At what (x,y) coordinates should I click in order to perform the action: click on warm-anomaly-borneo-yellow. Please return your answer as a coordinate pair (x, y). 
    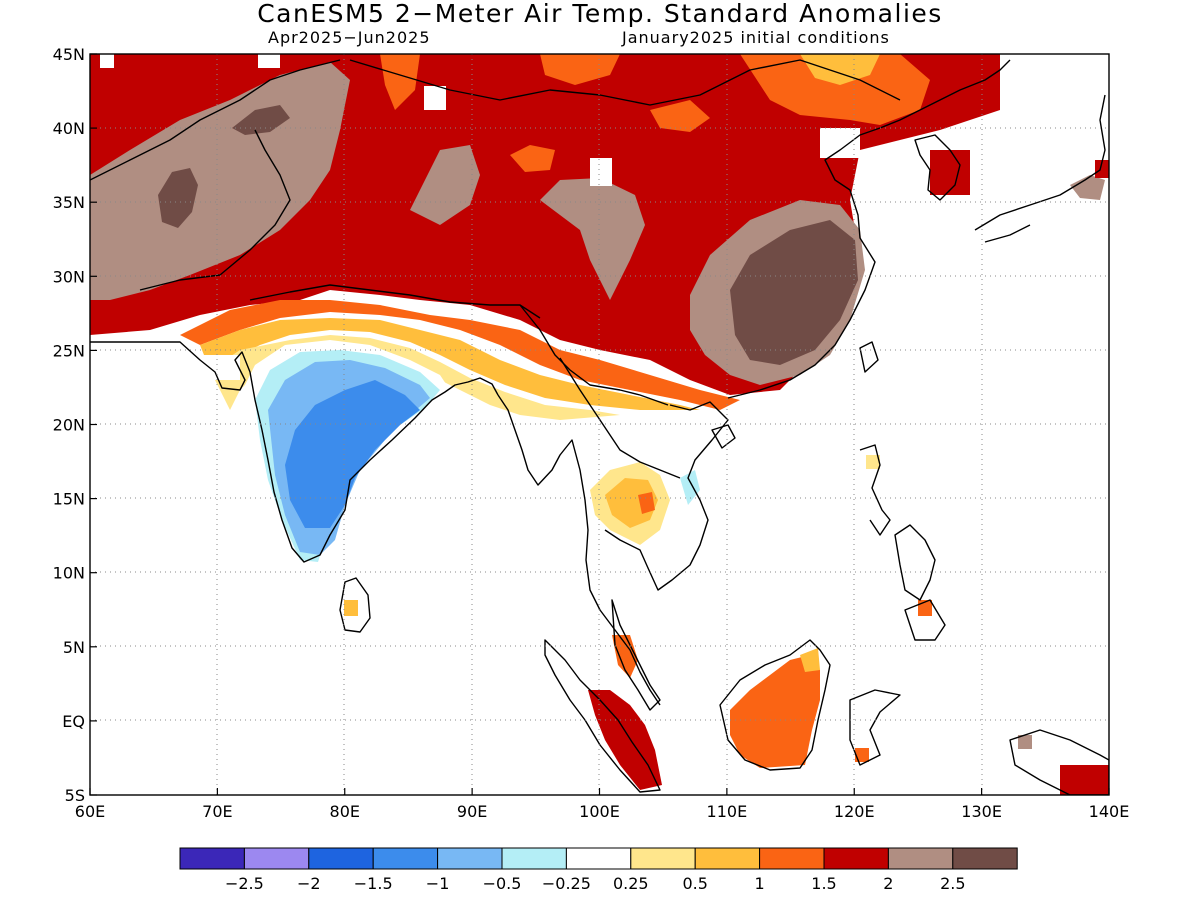
    Looking at the image, I should click on (810, 660).